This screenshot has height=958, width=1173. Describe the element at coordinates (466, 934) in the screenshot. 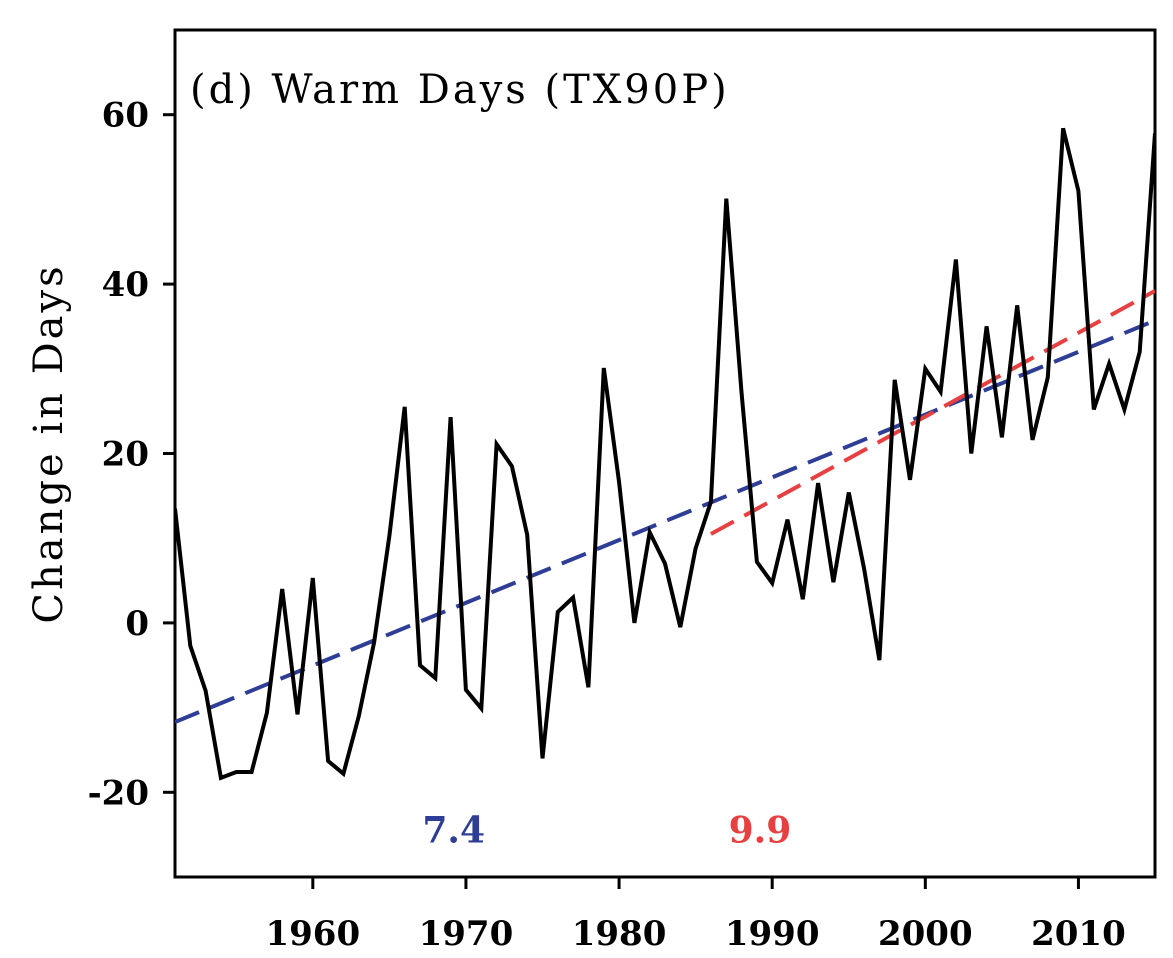

I see `x-tick-label: 1970` at that location.